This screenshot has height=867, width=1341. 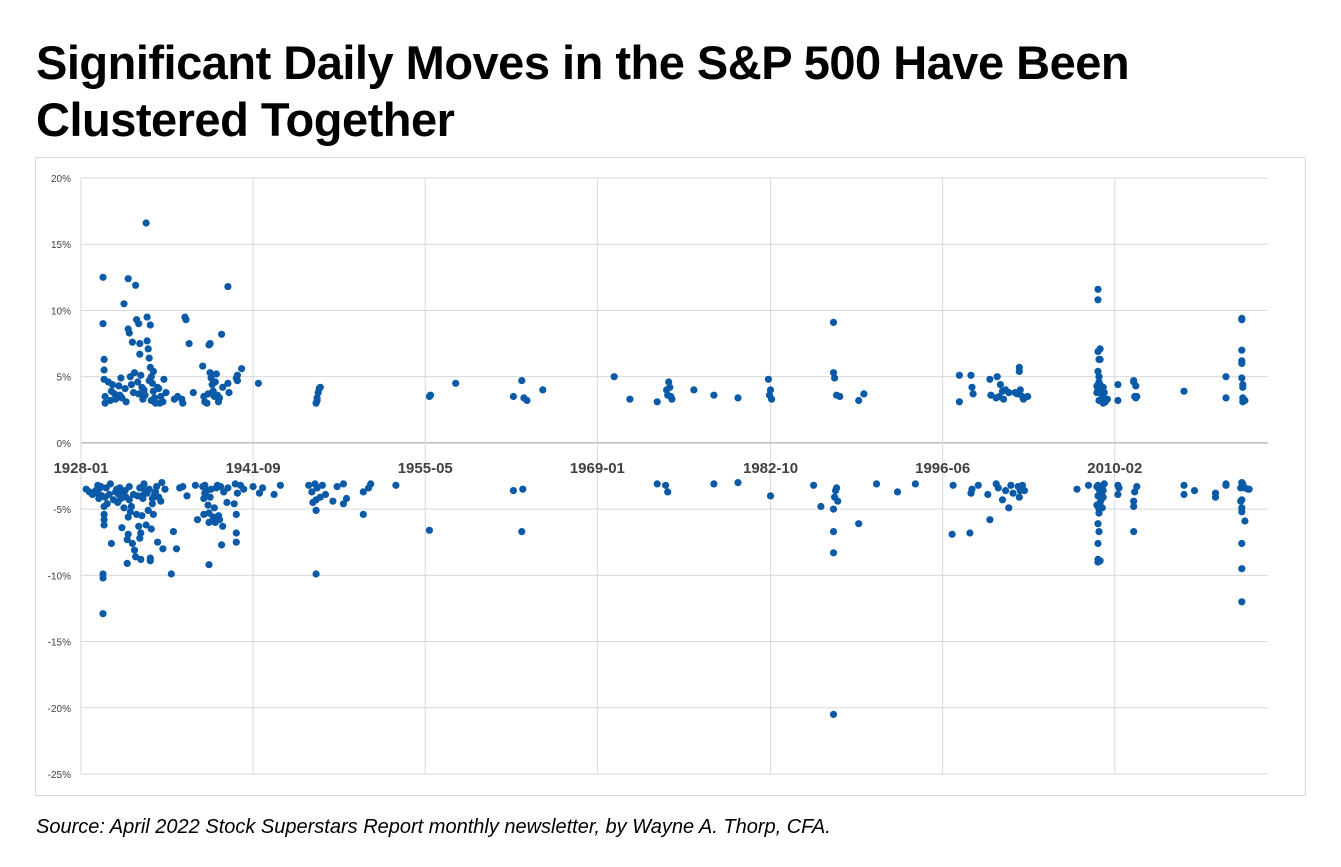 What do you see at coordinates (597, 468) in the screenshot?
I see `x-tick-label: 1969-01` at bounding box center [597, 468].